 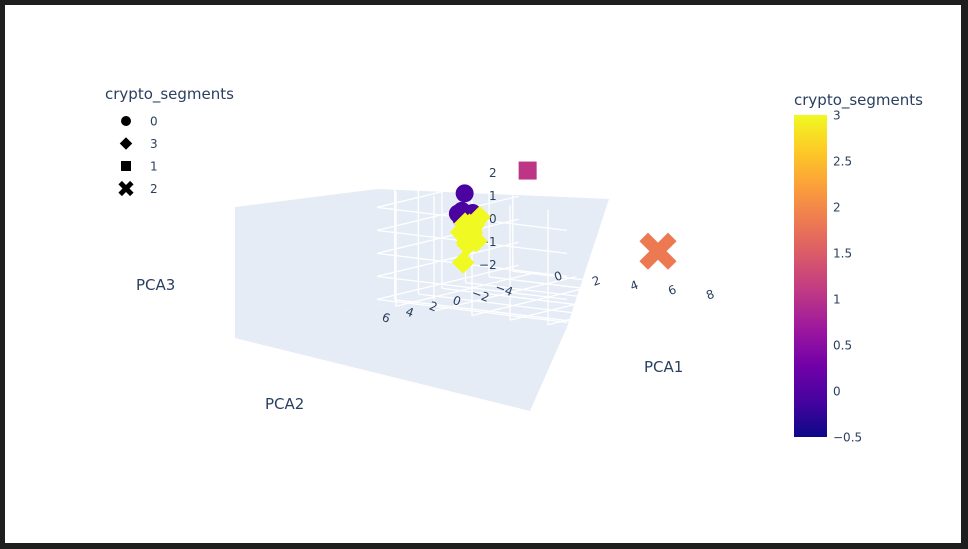 What do you see at coordinates (126, 121) in the screenshot?
I see `legend-symbol-circle` at bounding box center [126, 121].